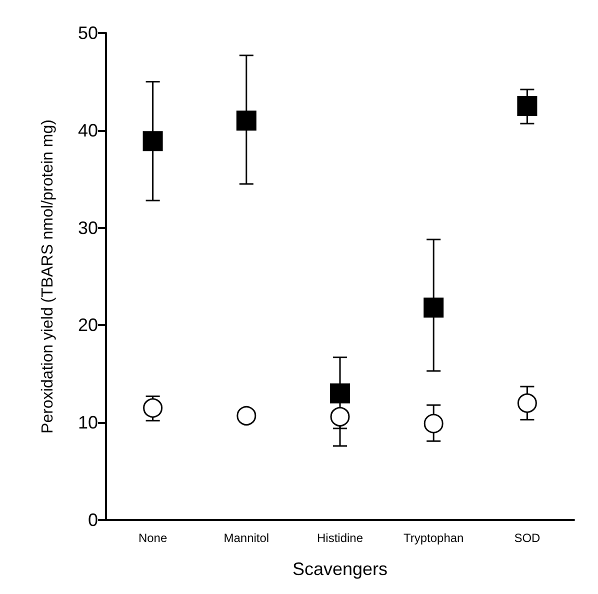 The height and width of the screenshot is (594, 598). Describe the element at coordinates (527, 538) in the screenshot. I see `x-tick-label: SOD` at that location.